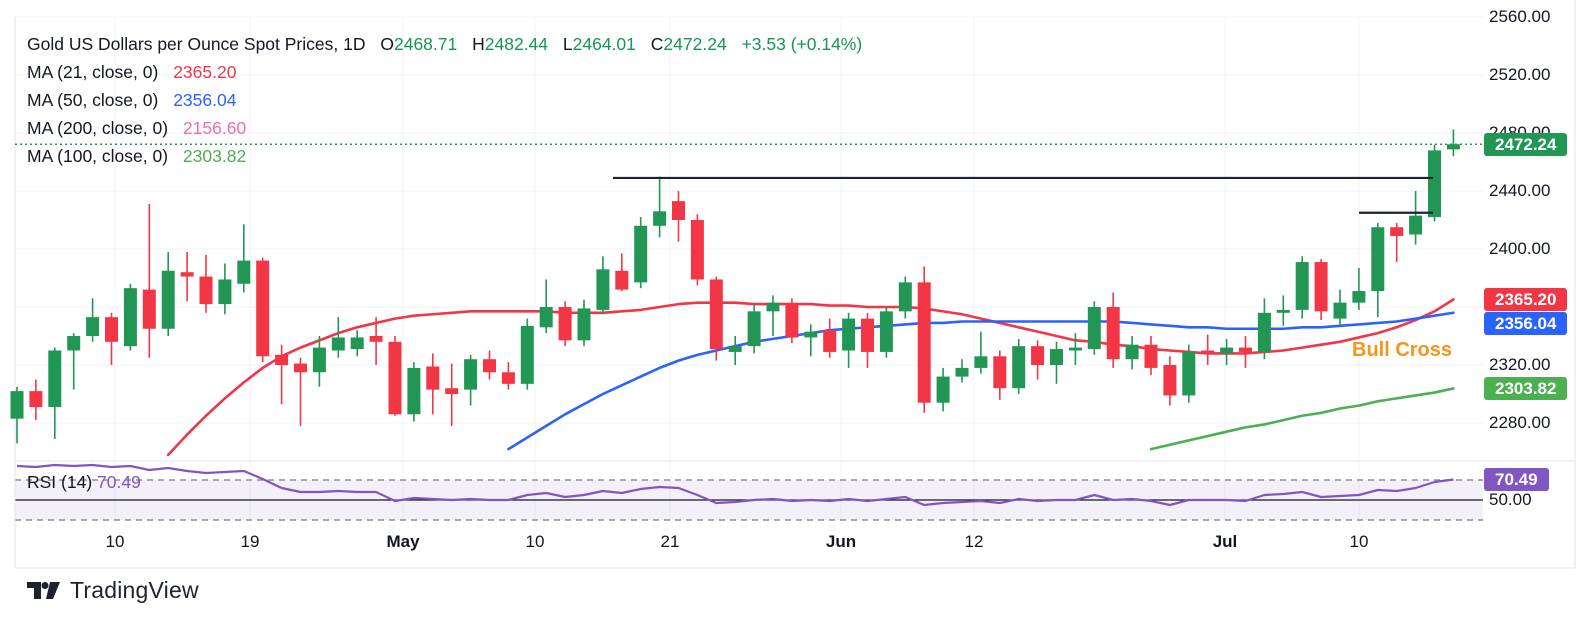 The image size is (1592, 625). I want to click on price-axis-label: 2400.00, so click(1520, 248).